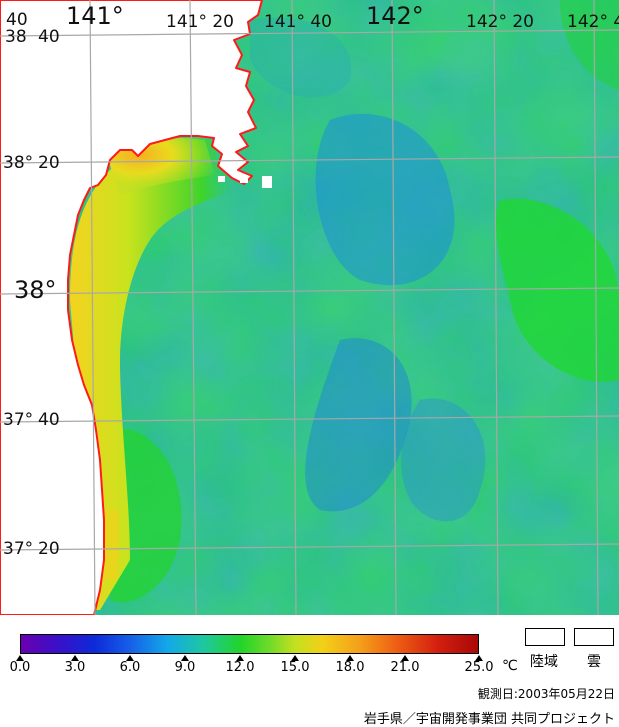 The height and width of the screenshot is (727, 619). Describe the element at coordinates (405, 667) in the screenshot. I see `tick-label: 21.0` at that location.